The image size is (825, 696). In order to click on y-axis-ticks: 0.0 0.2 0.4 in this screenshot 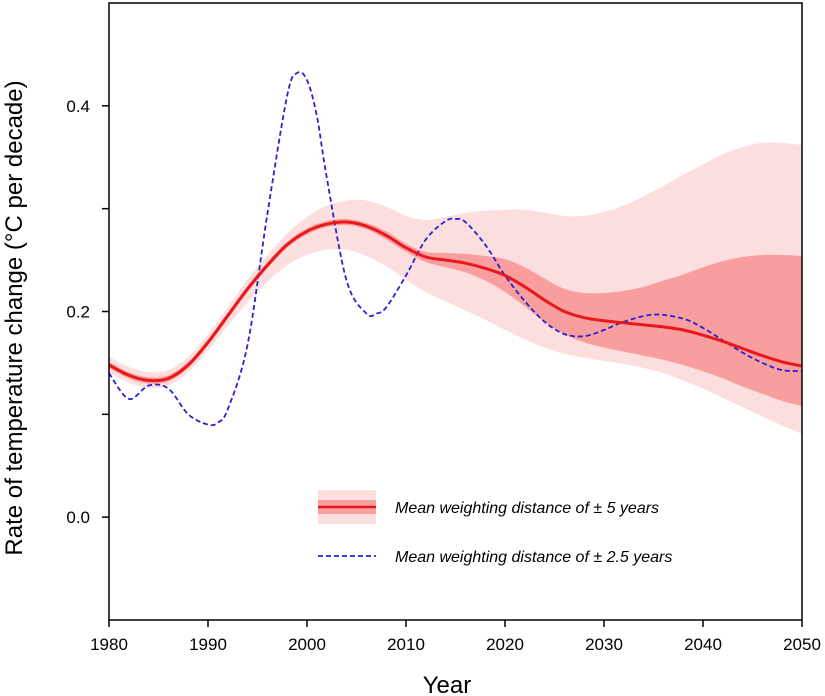, I will do `click(87, 312)`.